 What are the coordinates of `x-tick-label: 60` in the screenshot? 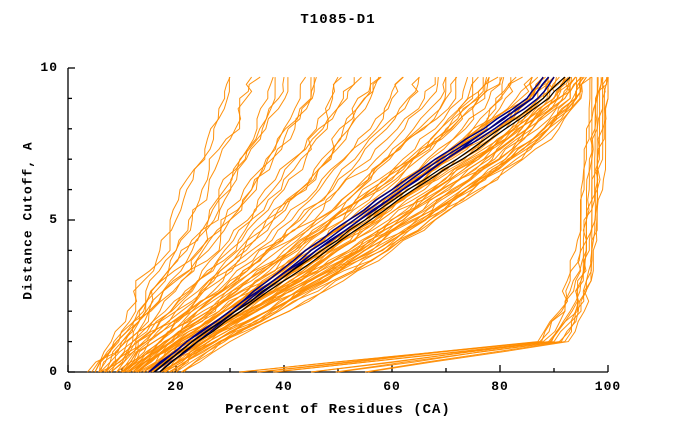 It's located at (392, 386).